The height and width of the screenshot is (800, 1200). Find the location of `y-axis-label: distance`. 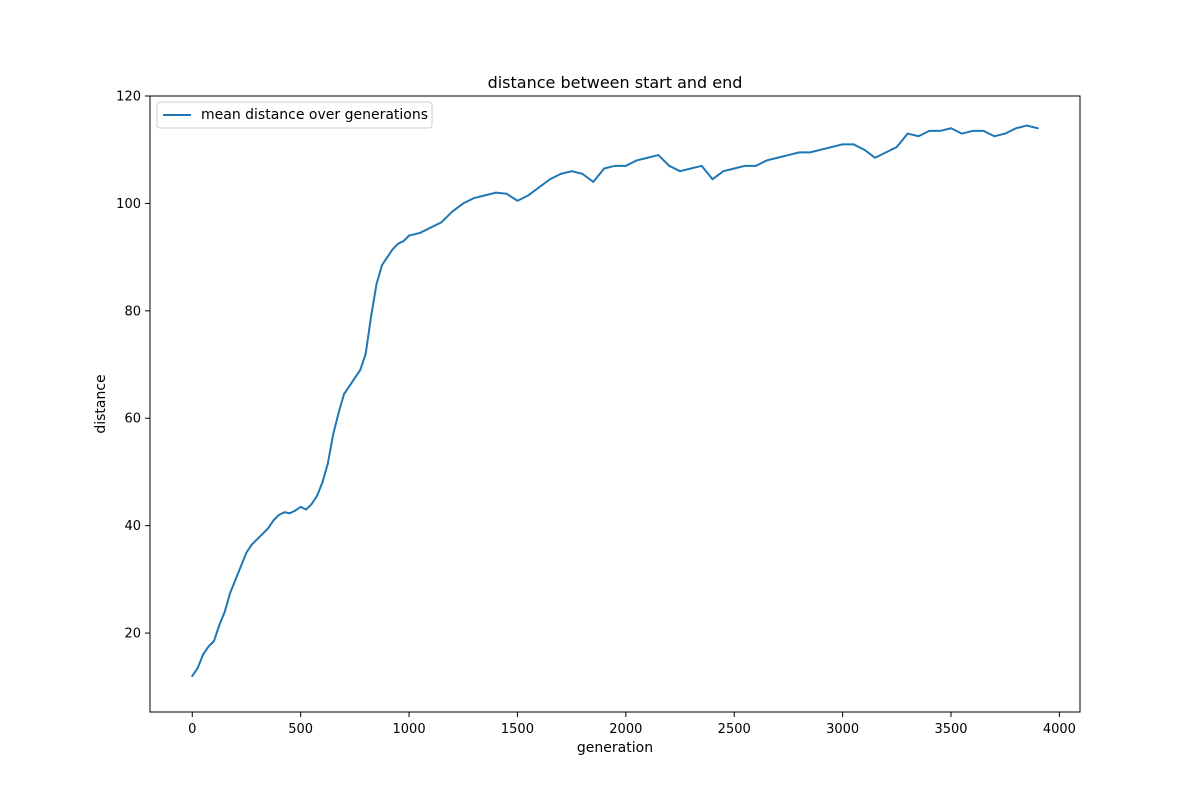

y-axis-label: distance is located at coordinates (101, 403).